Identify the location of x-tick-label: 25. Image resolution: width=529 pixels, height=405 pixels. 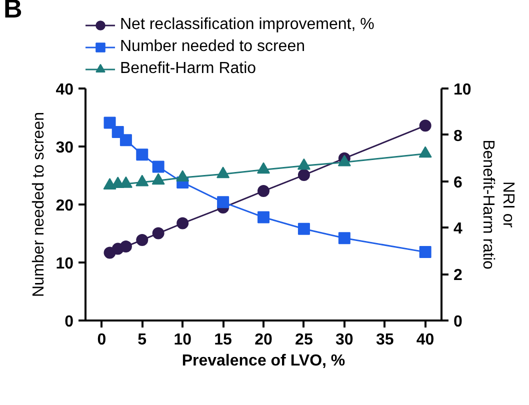
(304, 340).